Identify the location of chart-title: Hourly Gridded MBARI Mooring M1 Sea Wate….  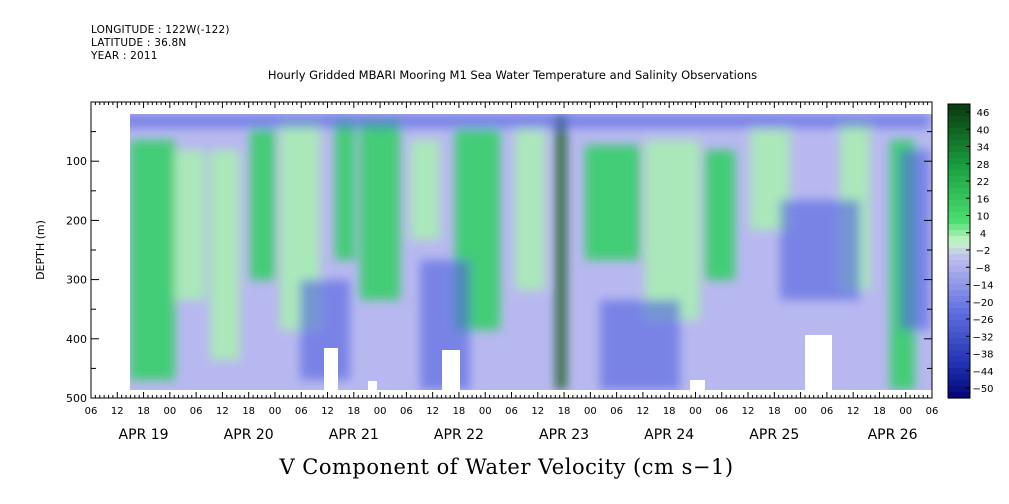
(512, 75).